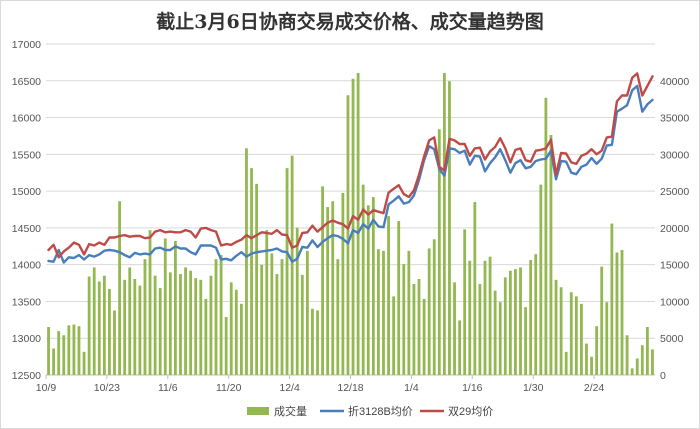 The width and height of the screenshot is (700, 429). I want to click on y-left-tick-label: 15500, so click(26, 155).